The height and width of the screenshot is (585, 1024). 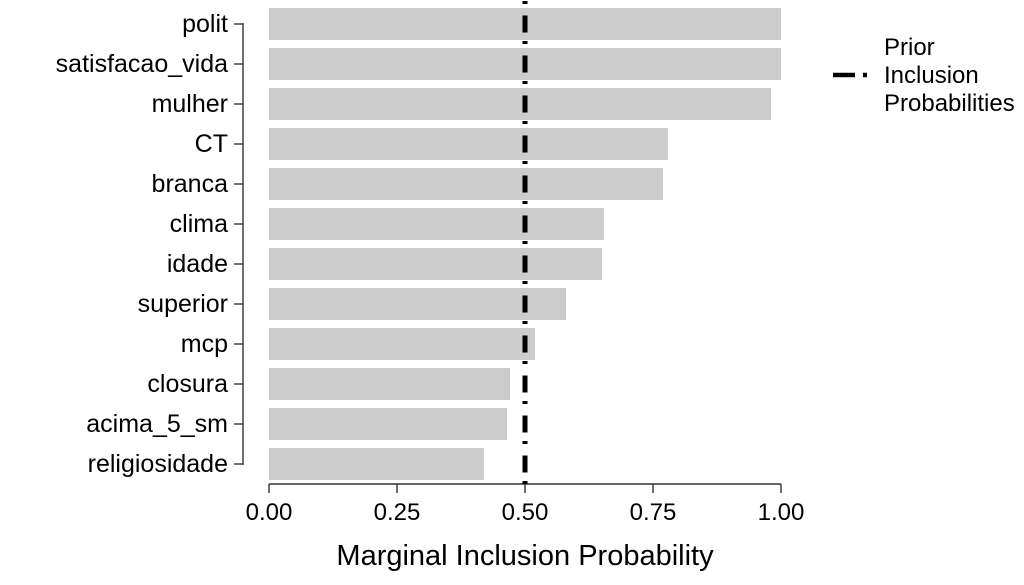 What do you see at coordinates (469, 144) in the screenshot?
I see `bar-CT` at bounding box center [469, 144].